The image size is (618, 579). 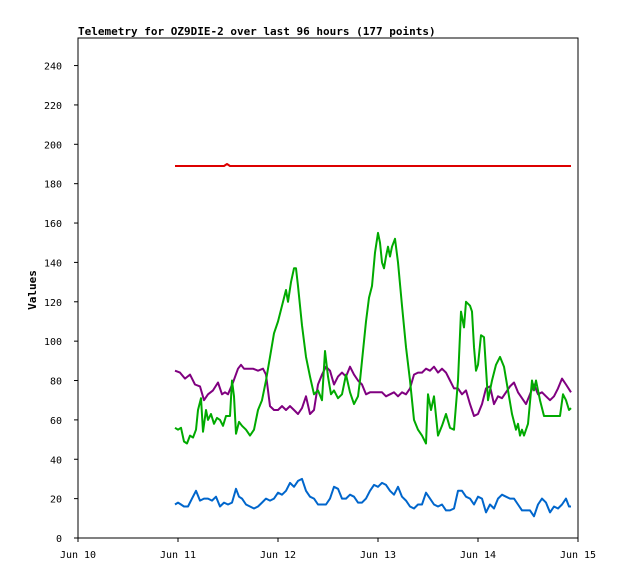 What do you see at coordinates (32, 290) in the screenshot?
I see `y-axis-label: Values` at bounding box center [32, 290].